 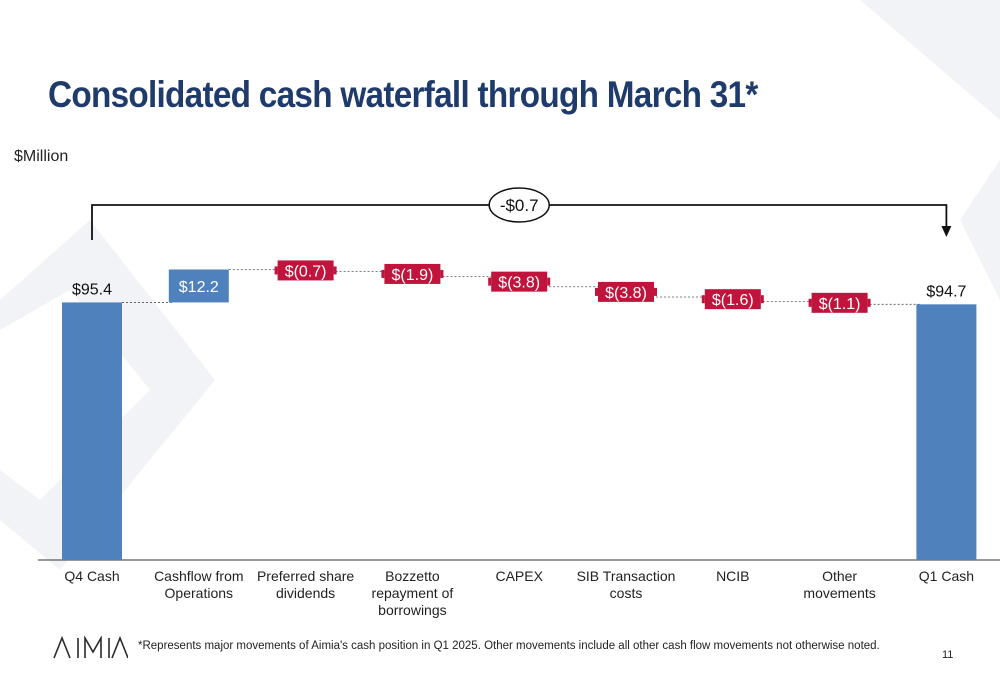 I want to click on tick-label: SIB Transaction, so click(x=626, y=576).